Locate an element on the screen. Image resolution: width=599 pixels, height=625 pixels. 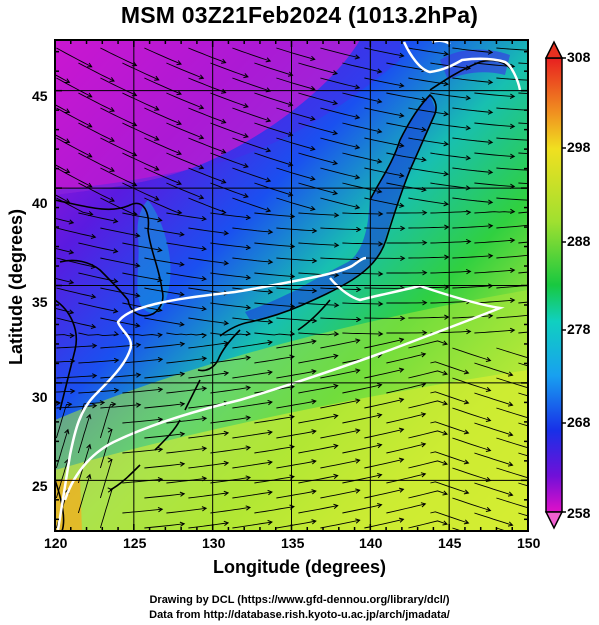
y-tick-label: 40 is located at coordinates (40, 203).